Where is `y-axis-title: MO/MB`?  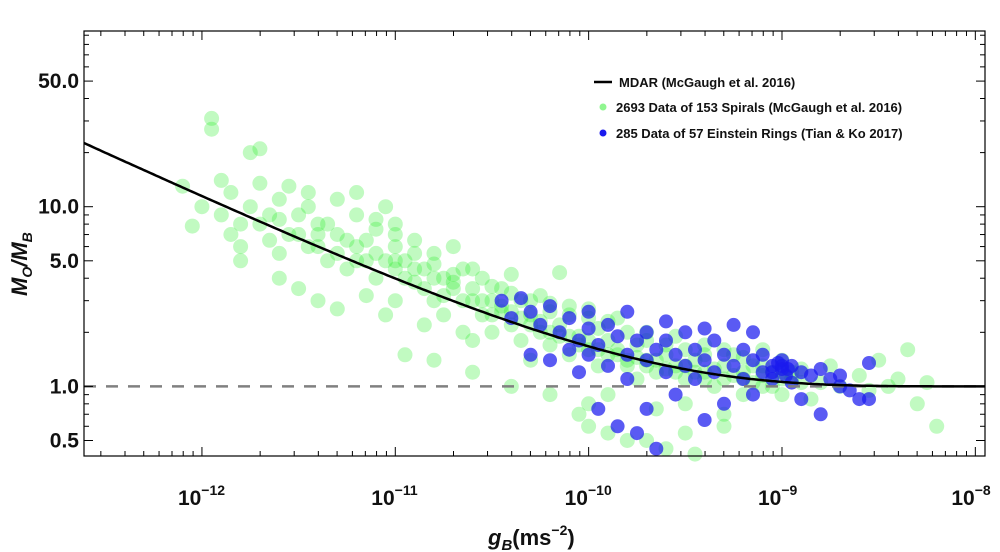
y-axis-title: MO/MB is located at coordinates (21, 264).